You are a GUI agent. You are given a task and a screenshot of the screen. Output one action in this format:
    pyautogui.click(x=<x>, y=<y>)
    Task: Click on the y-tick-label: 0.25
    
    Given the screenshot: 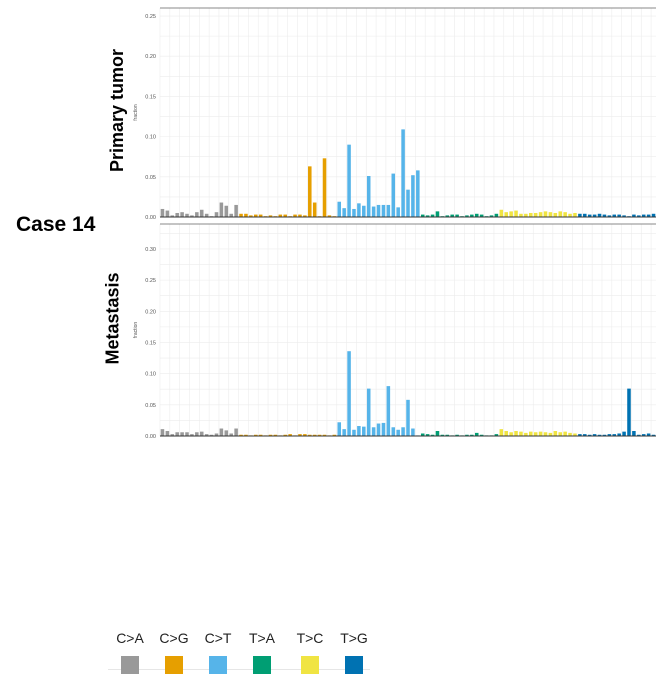 What is the action you would take?
    pyautogui.click(x=150, y=281)
    